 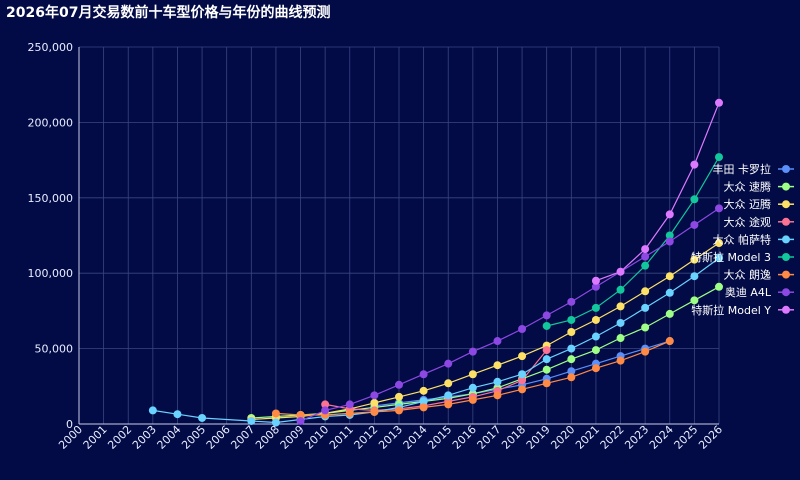 What do you see at coordinates (759, 187) in the screenshot?
I see `legend-item: 大众 速腾` at bounding box center [759, 187].